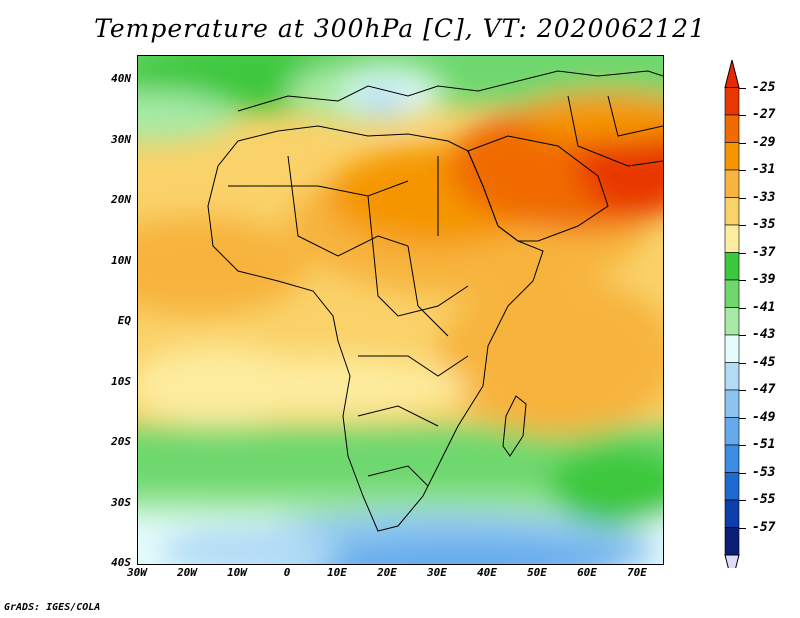 This screenshot has height=618, width=800. What do you see at coordinates (121, 562) in the screenshot?
I see `latitude-label: 40S` at bounding box center [121, 562].